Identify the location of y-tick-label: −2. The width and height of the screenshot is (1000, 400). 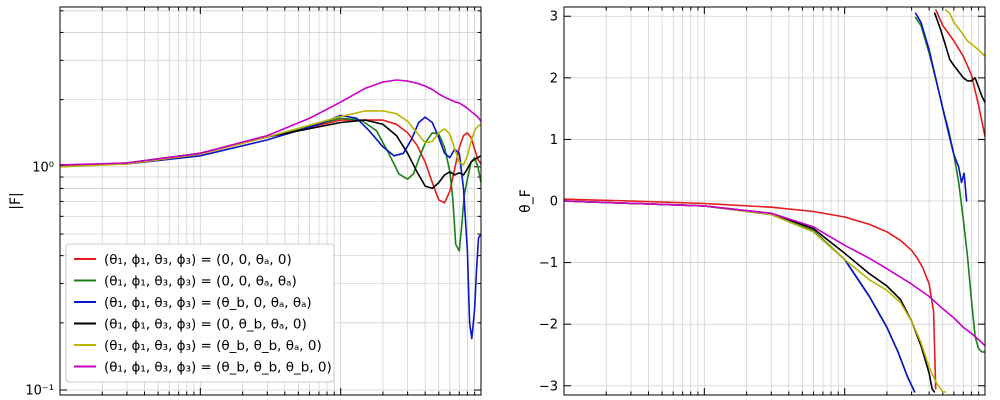
(548, 325).